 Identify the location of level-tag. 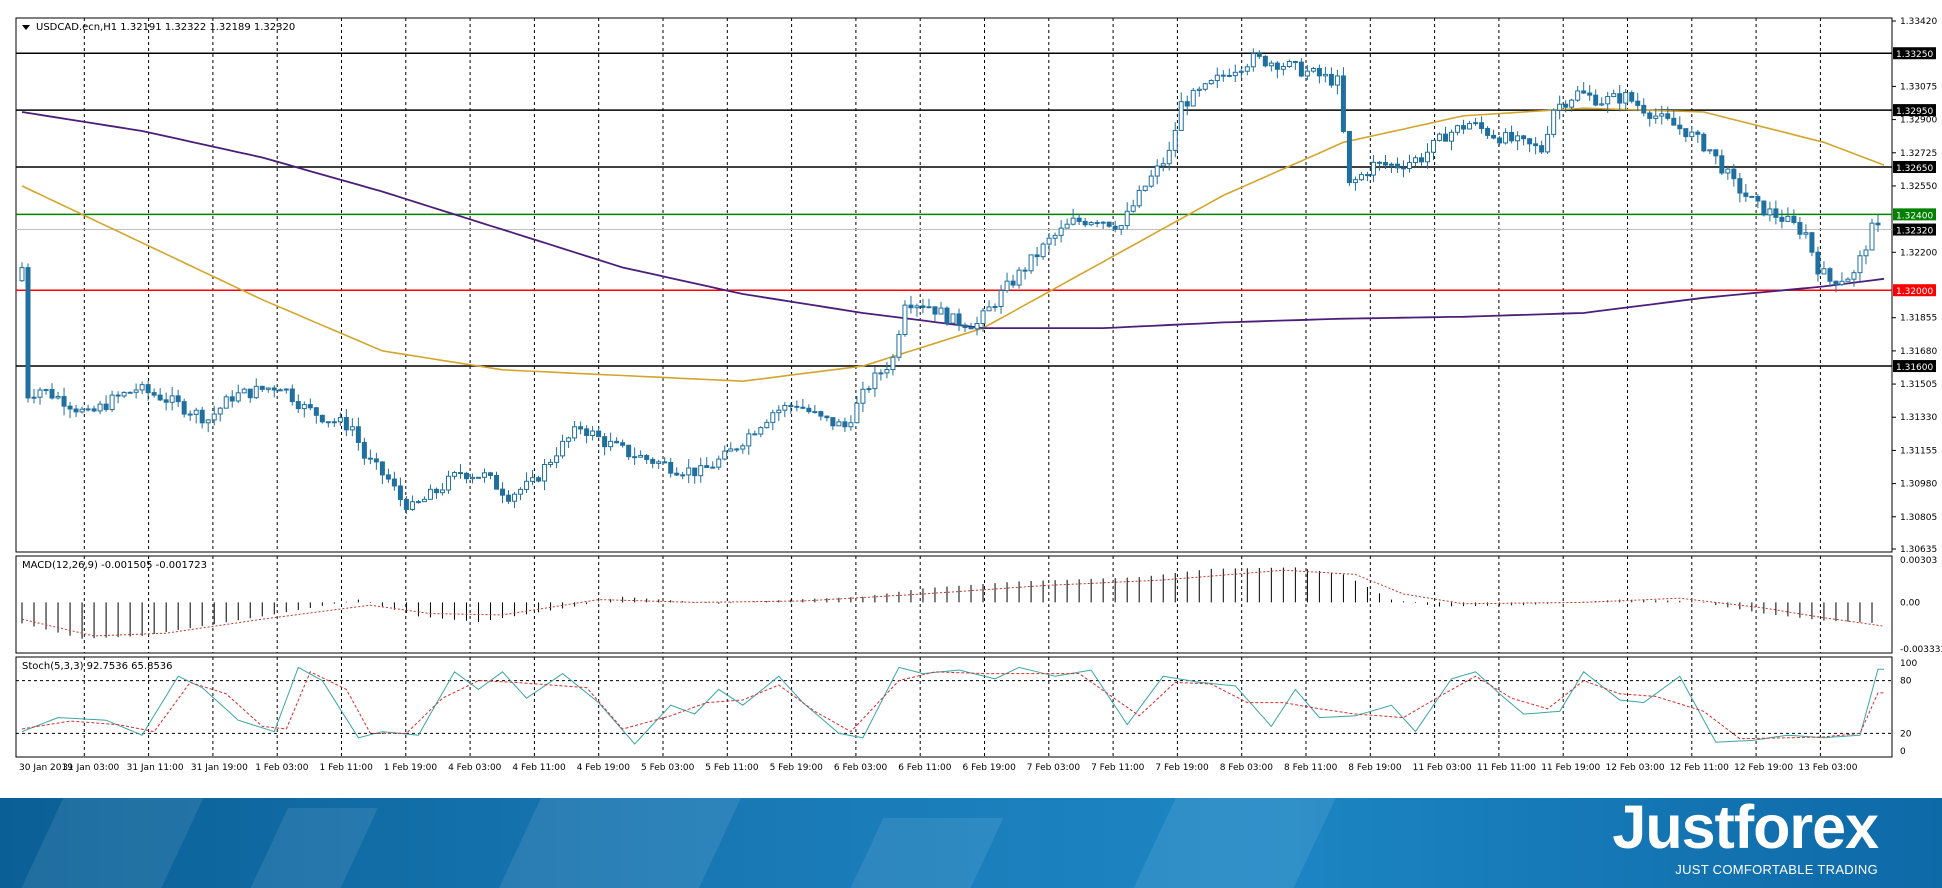
(1914, 166).